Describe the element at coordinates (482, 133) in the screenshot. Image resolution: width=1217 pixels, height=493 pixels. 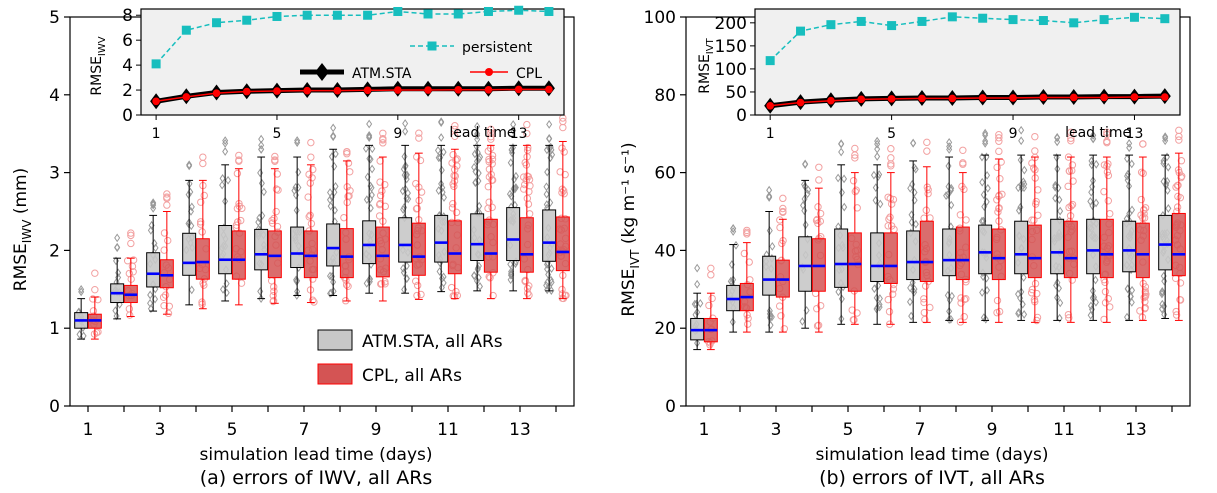
I see `inset-x-label-a: lead time` at that location.